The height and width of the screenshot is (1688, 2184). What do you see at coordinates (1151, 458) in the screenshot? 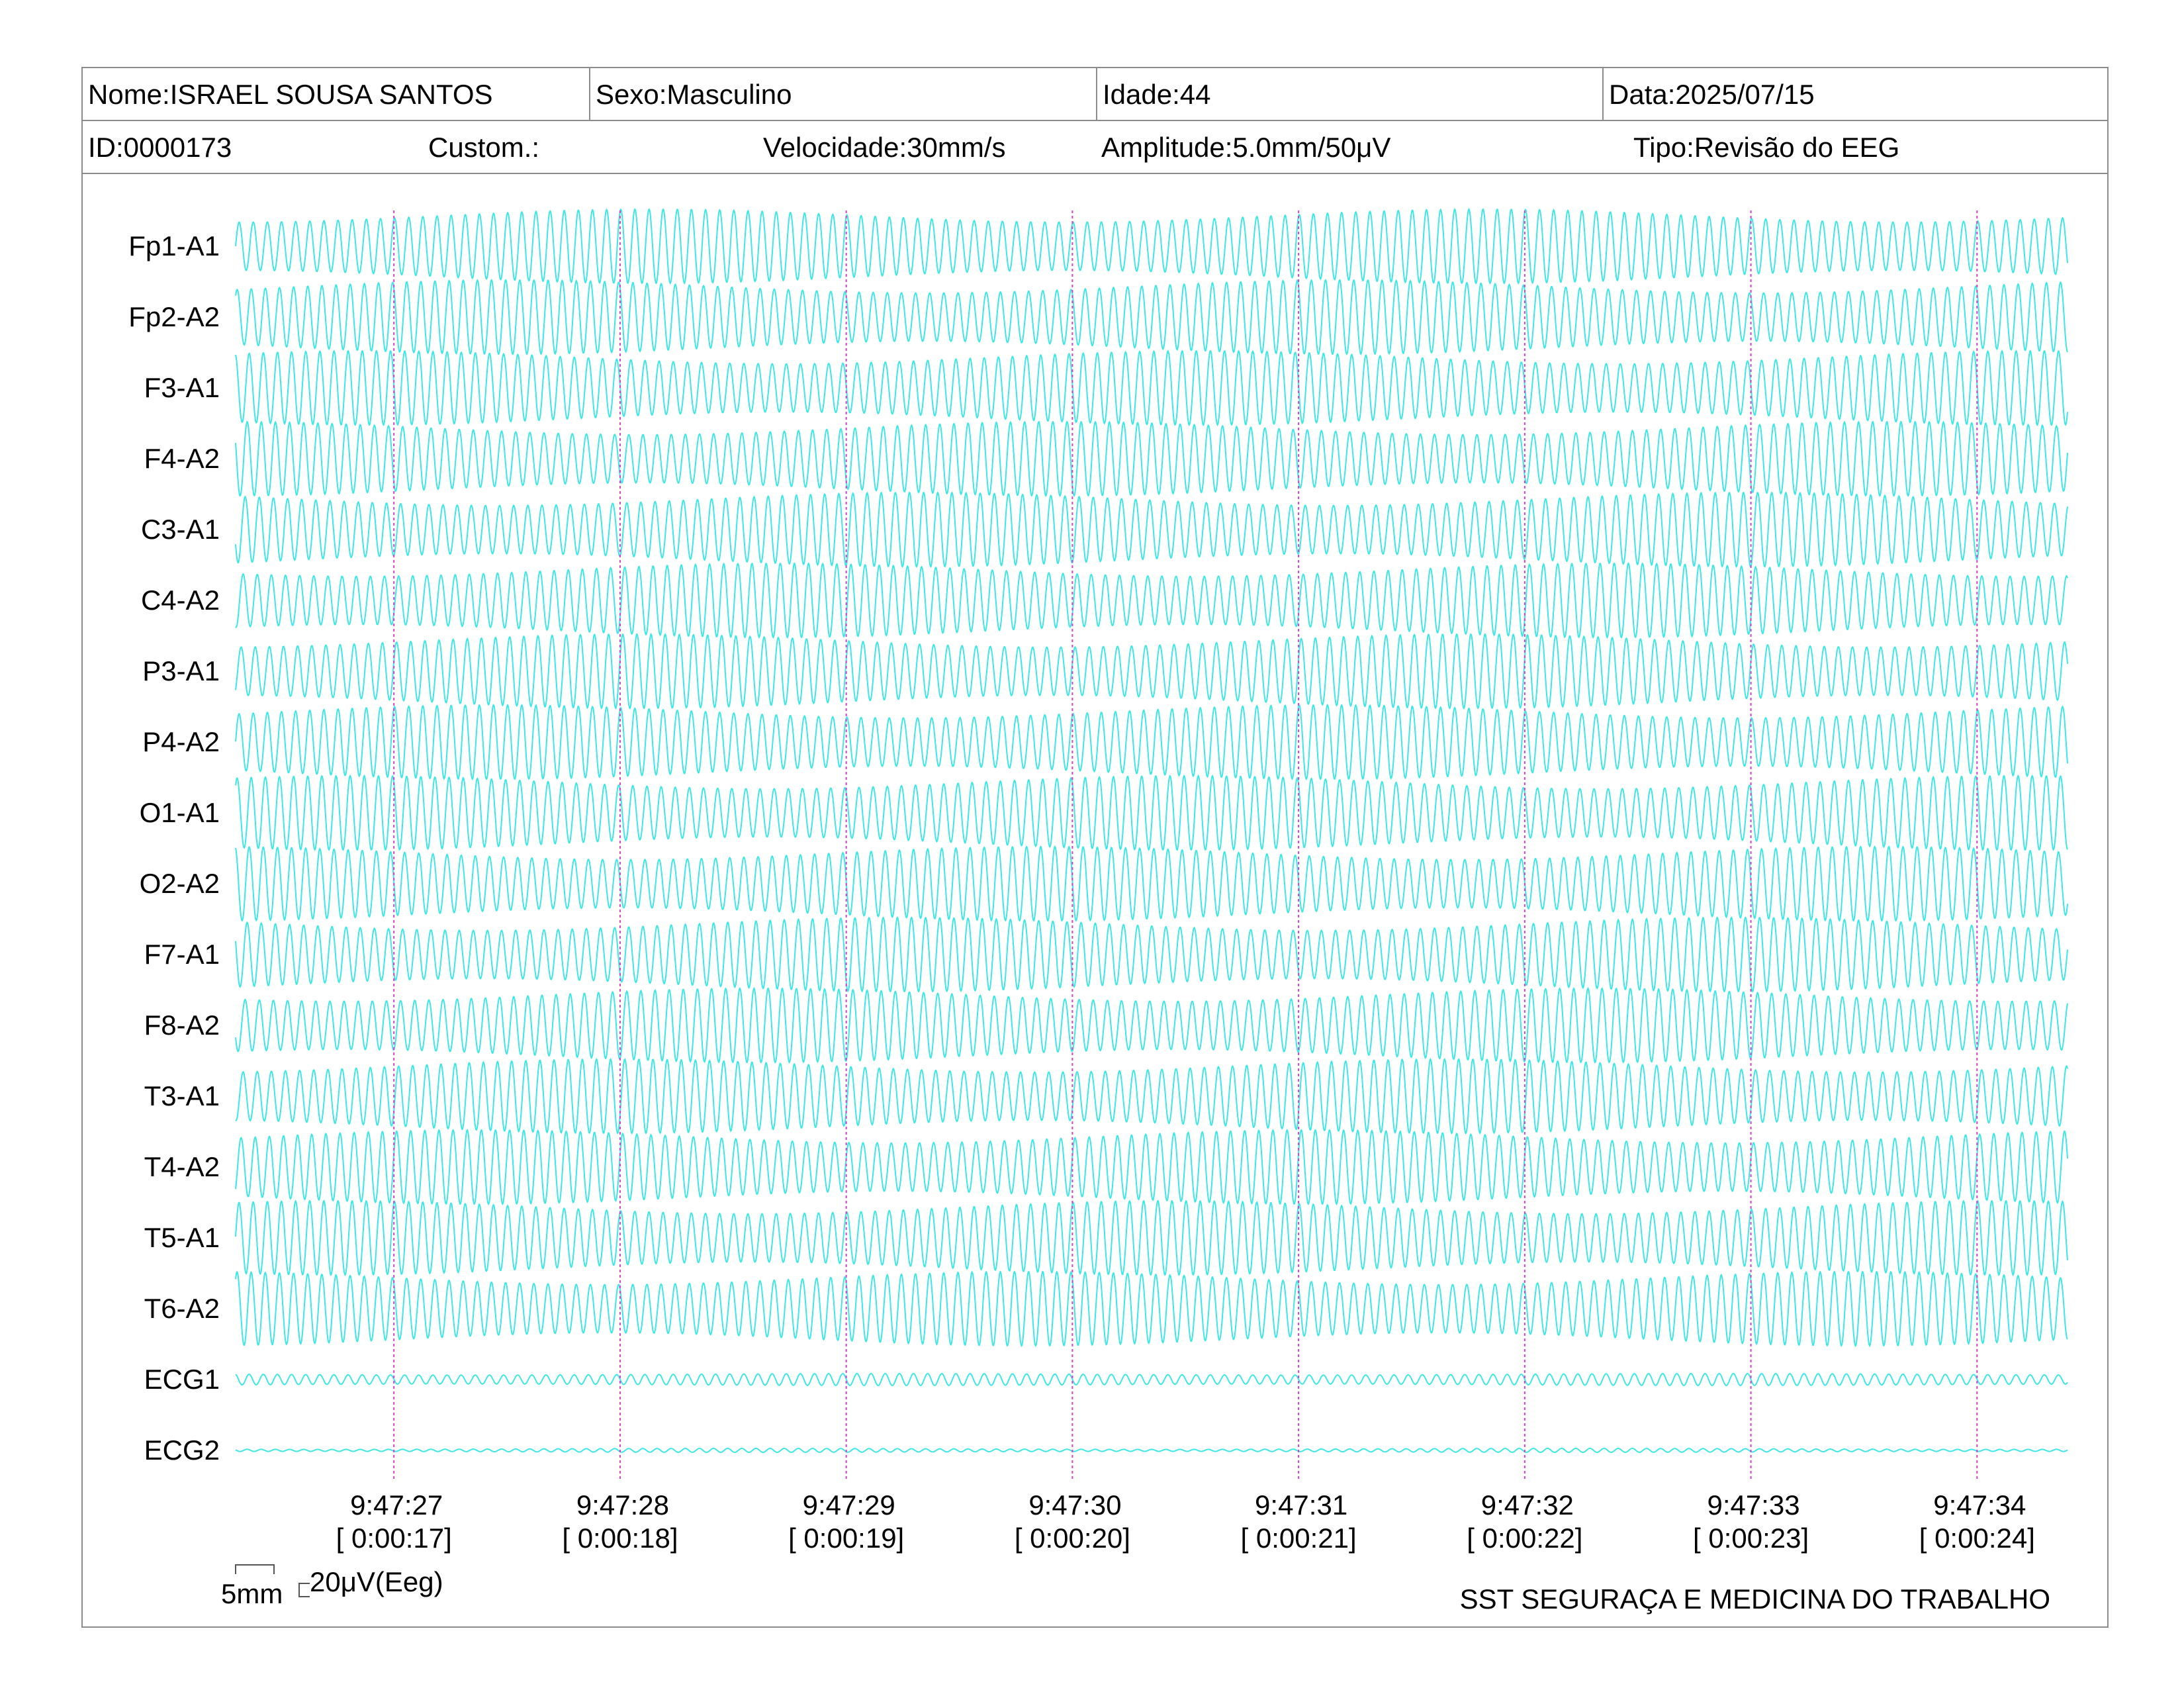
I see `trace-f4-a2` at bounding box center [1151, 458].